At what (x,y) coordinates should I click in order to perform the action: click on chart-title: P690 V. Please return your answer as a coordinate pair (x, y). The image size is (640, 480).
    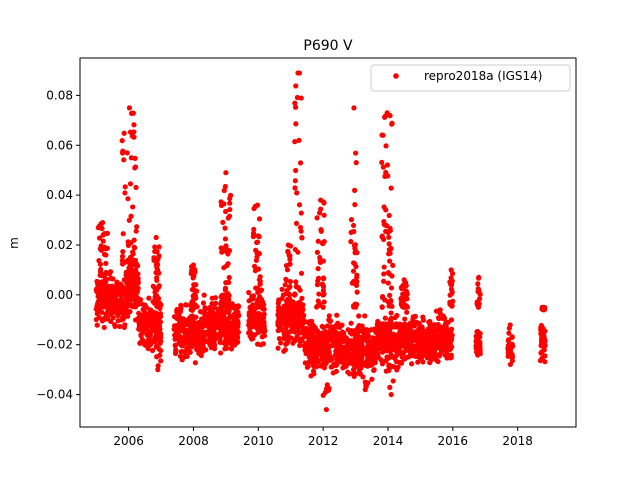
    Looking at the image, I should click on (328, 46).